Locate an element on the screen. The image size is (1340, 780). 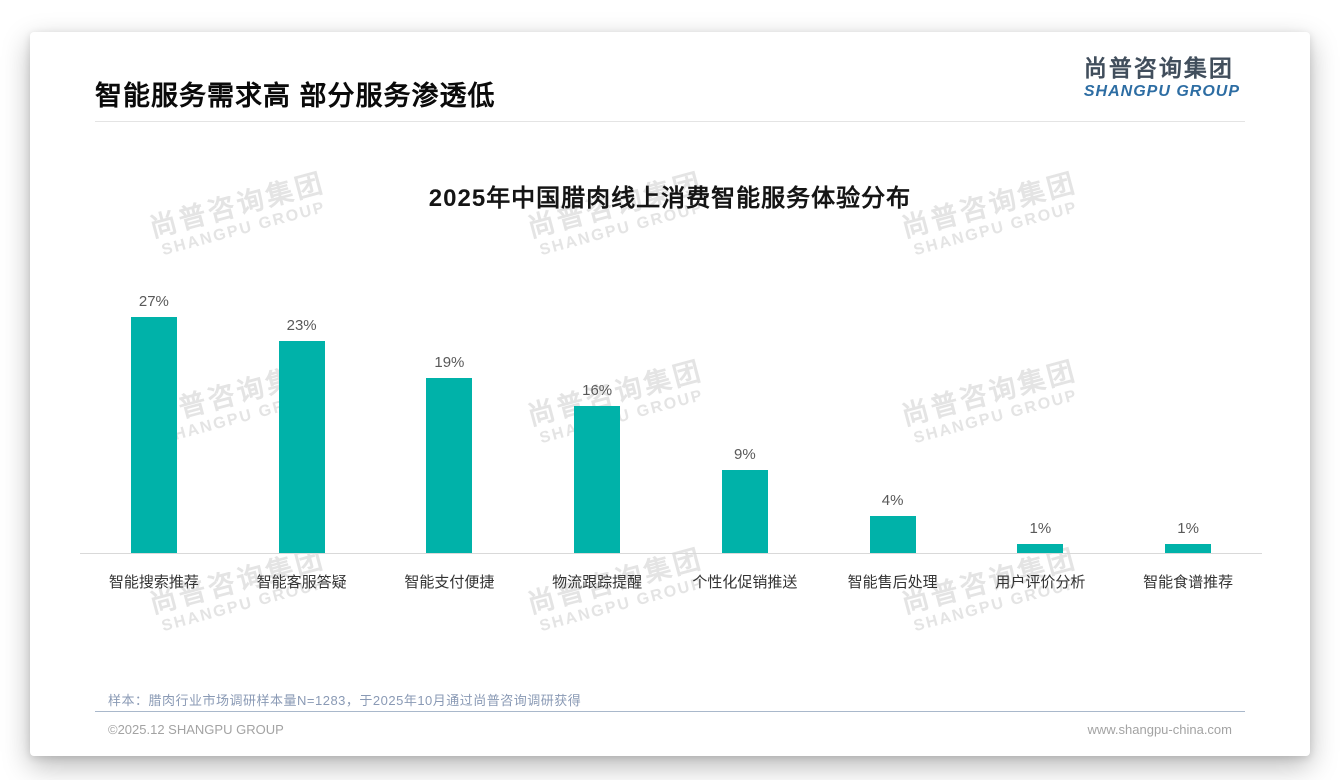
header-divider is located at coordinates (670, 121).